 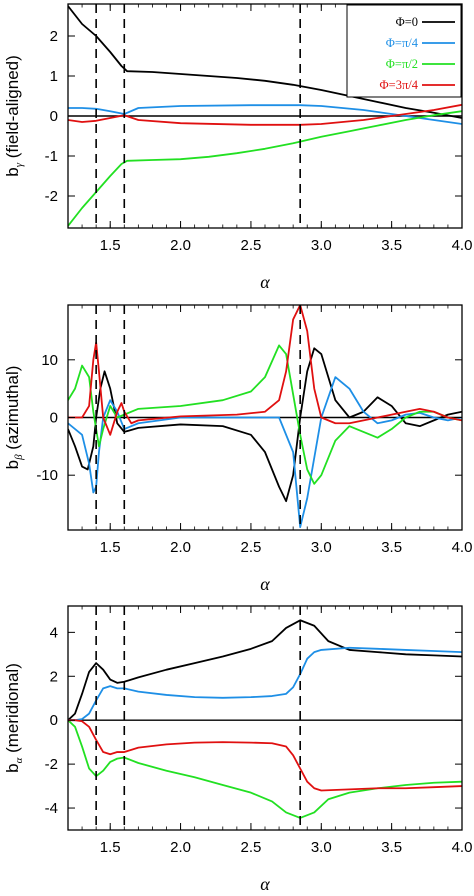 I want to click on legend-label: Φ=π/4, so click(x=402, y=43).